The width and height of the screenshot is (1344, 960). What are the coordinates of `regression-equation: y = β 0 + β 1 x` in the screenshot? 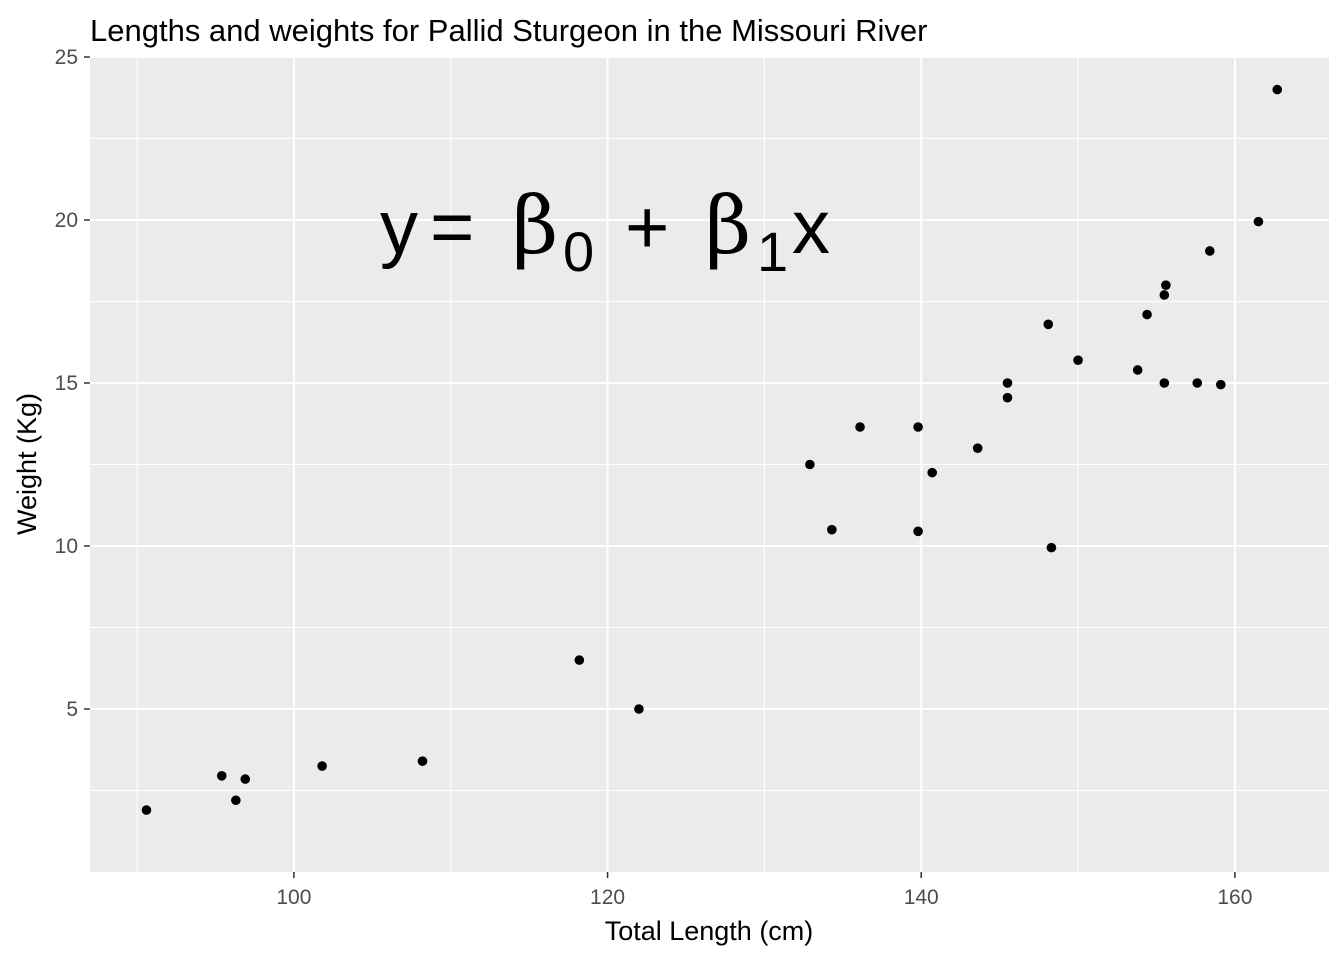 It's located at (605, 231).